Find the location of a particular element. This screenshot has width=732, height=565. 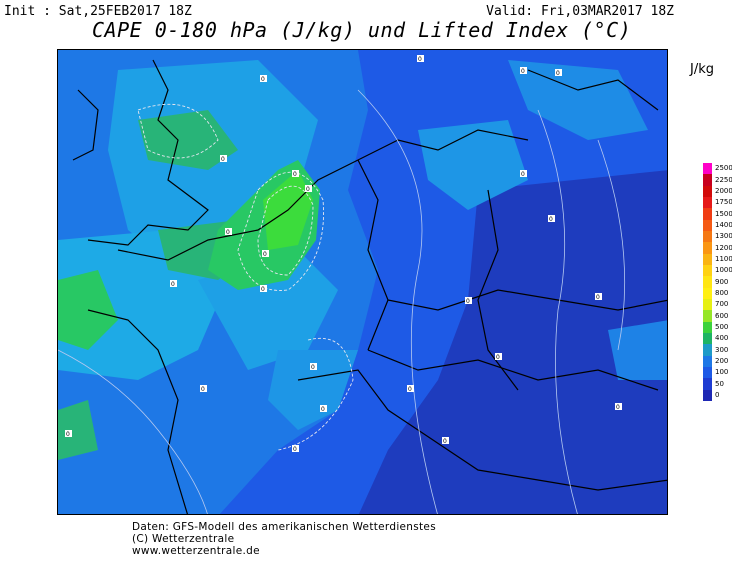

legend-label: 2500 is located at coordinates (723, 168).